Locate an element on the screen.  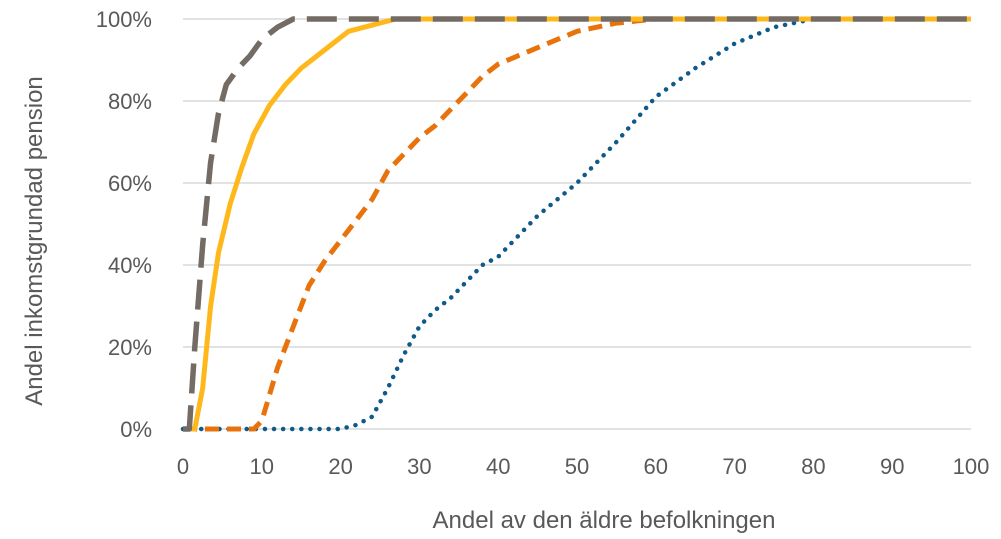
x-tick-label: 100 is located at coordinates (971, 466).